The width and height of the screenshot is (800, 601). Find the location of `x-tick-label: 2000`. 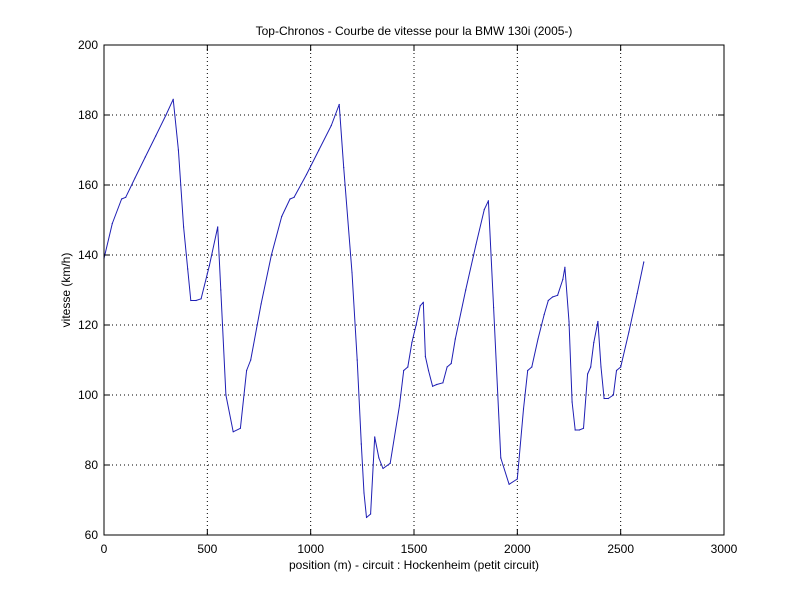

x-tick-label: 2000 is located at coordinates (517, 549).